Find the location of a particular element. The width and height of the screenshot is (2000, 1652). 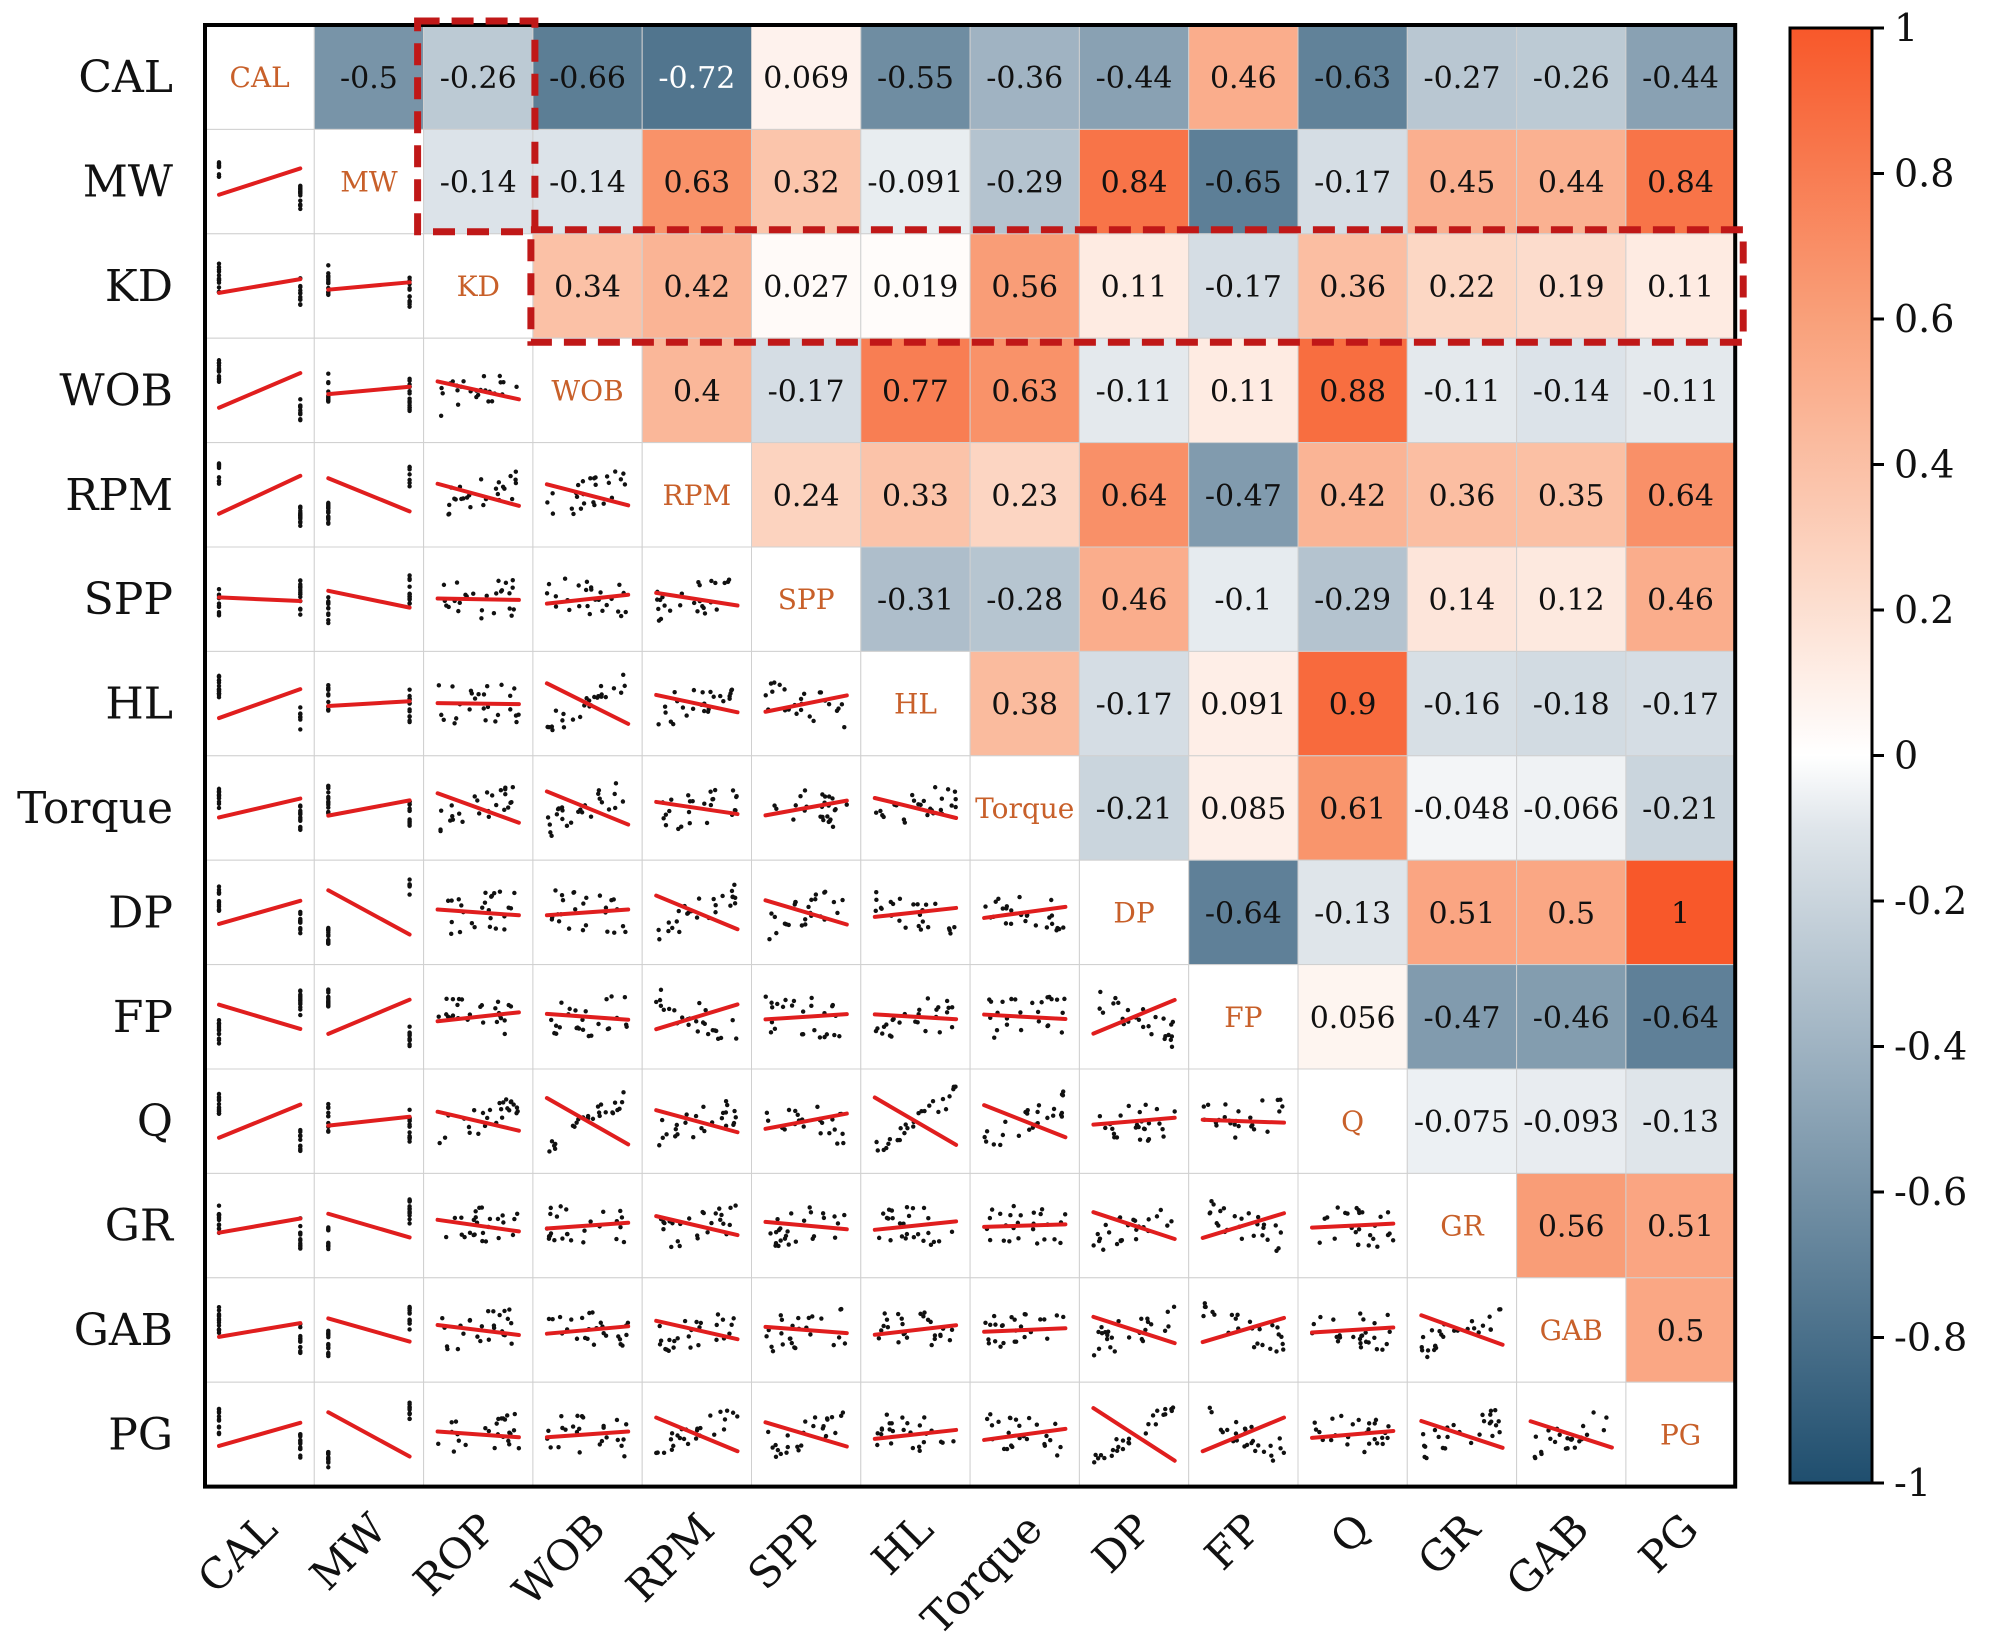

row-label-KD: KD is located at coordinates (139, 286).